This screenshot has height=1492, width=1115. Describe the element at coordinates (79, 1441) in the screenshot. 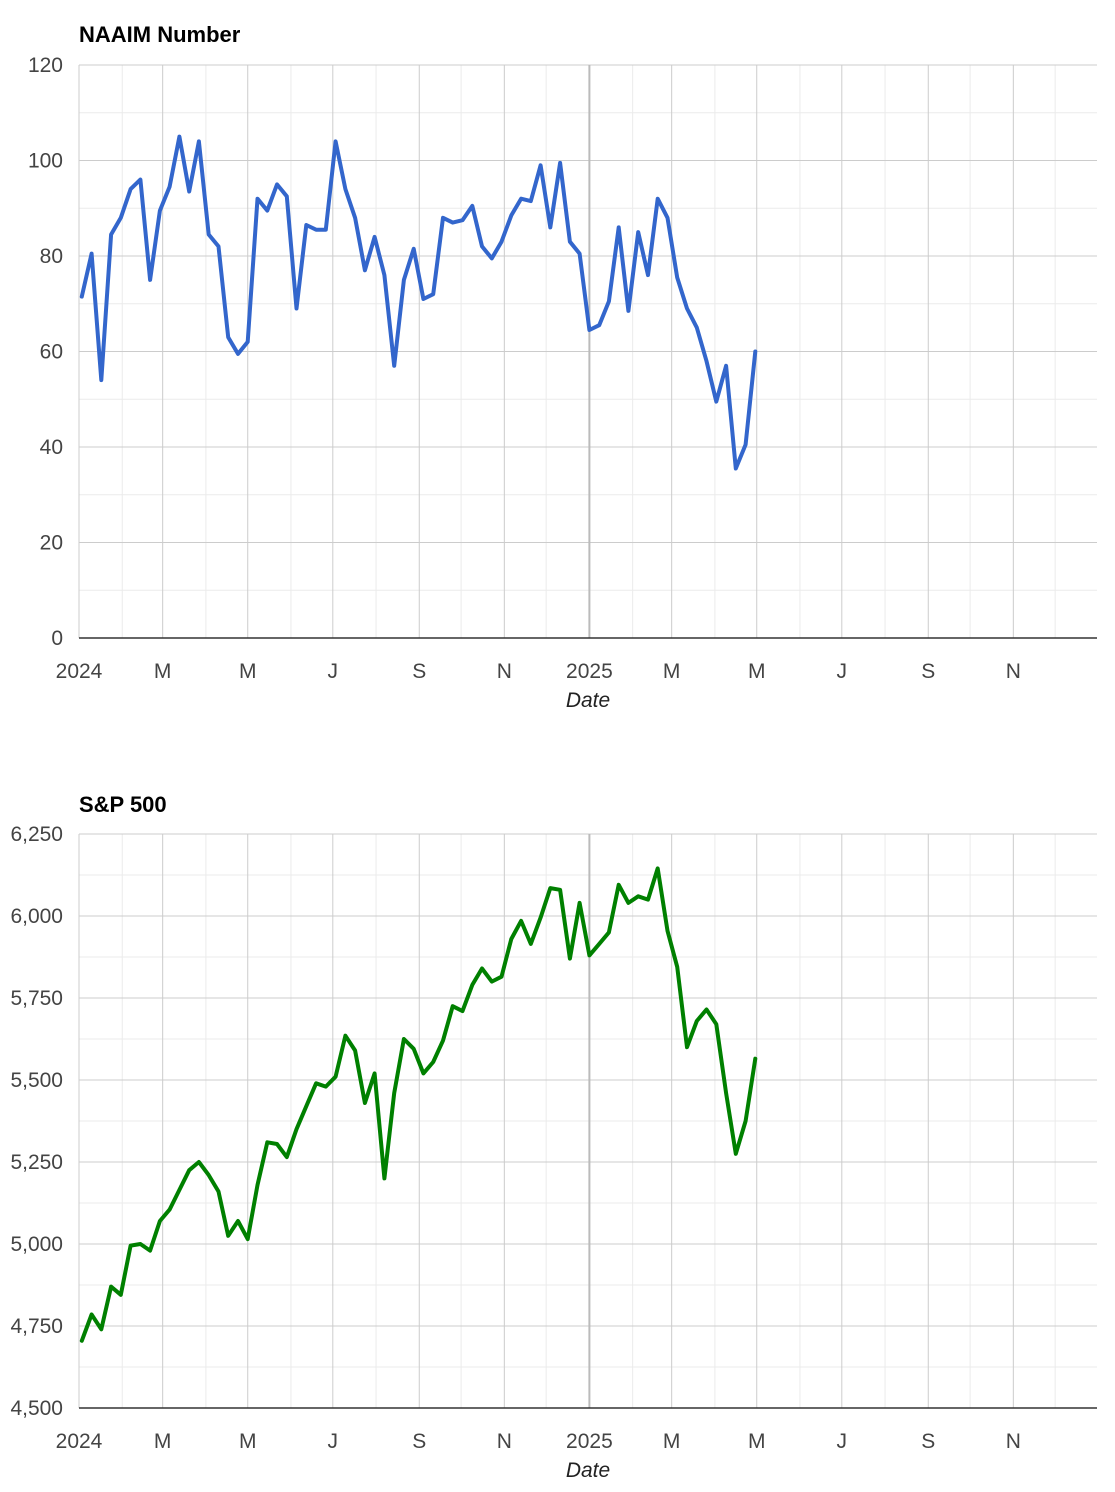

I see `chart2-x-tick-label: 2024` at that location.